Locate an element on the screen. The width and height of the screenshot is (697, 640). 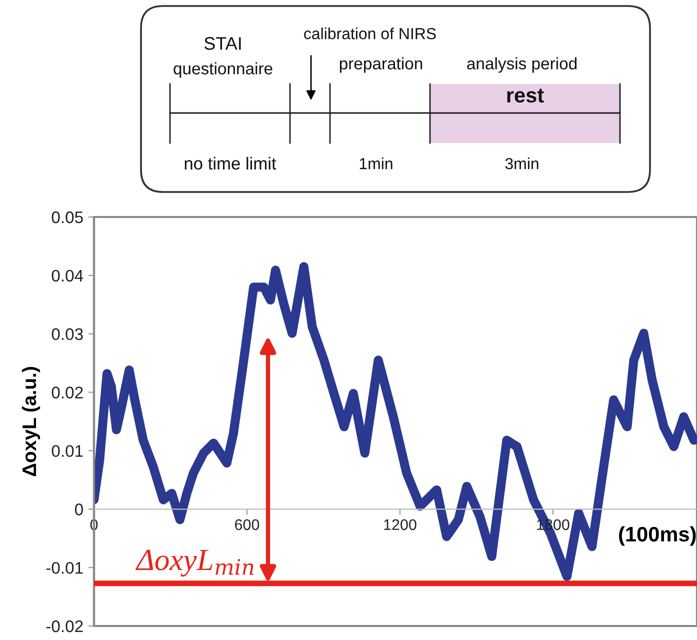
y-axis-title: ΔoxyL (a.u.) is located at coordinates (31, 421).